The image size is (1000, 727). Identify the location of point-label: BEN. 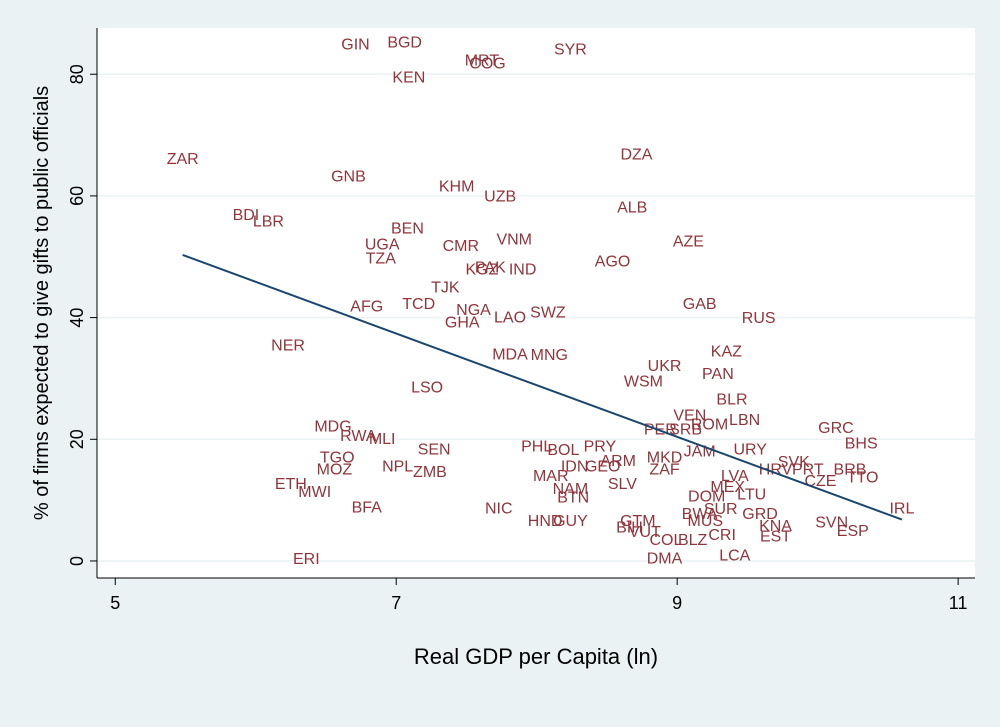
(407, 229).